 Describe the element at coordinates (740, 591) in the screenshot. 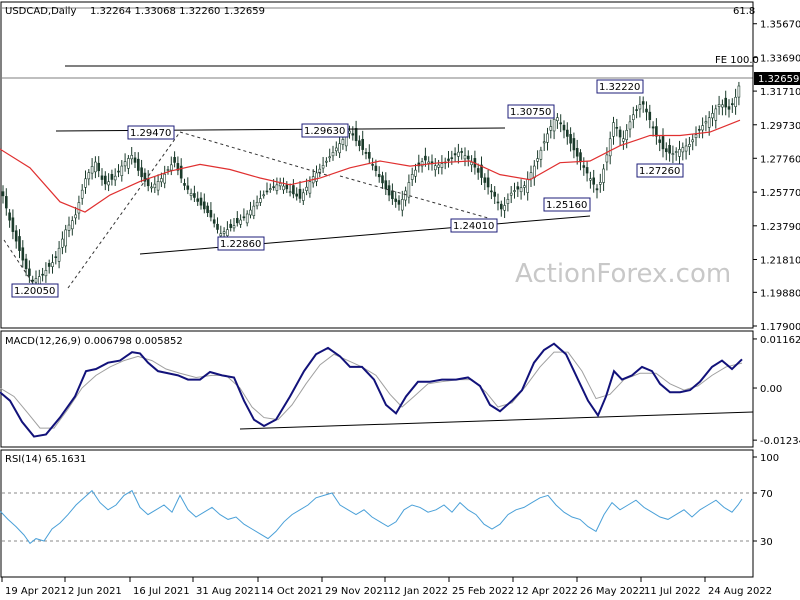

I see `time-tick-label: 24 Aug 2022` at that location.